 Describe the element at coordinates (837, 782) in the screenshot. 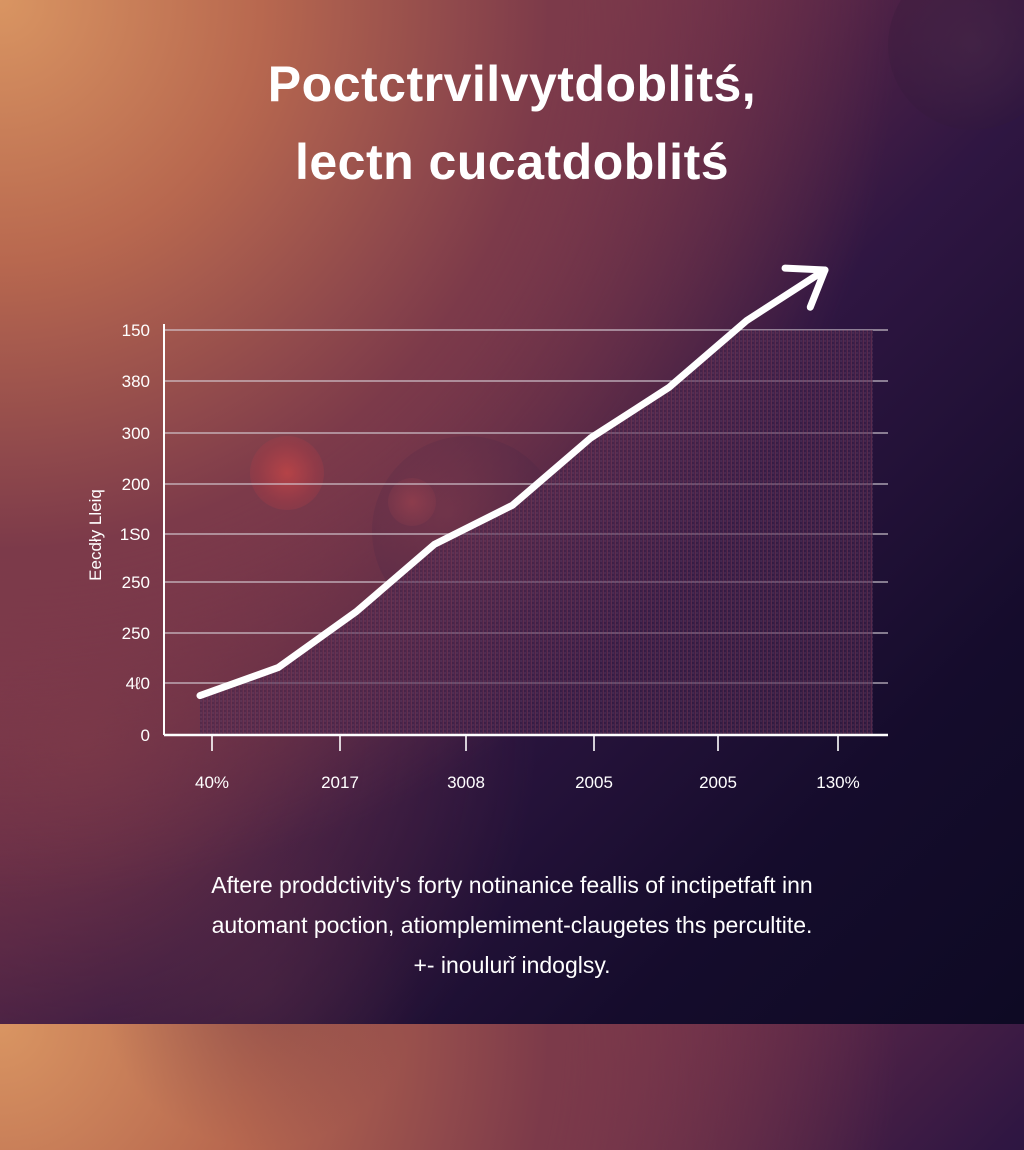

I see `x-tick-label: 130%` at that location.